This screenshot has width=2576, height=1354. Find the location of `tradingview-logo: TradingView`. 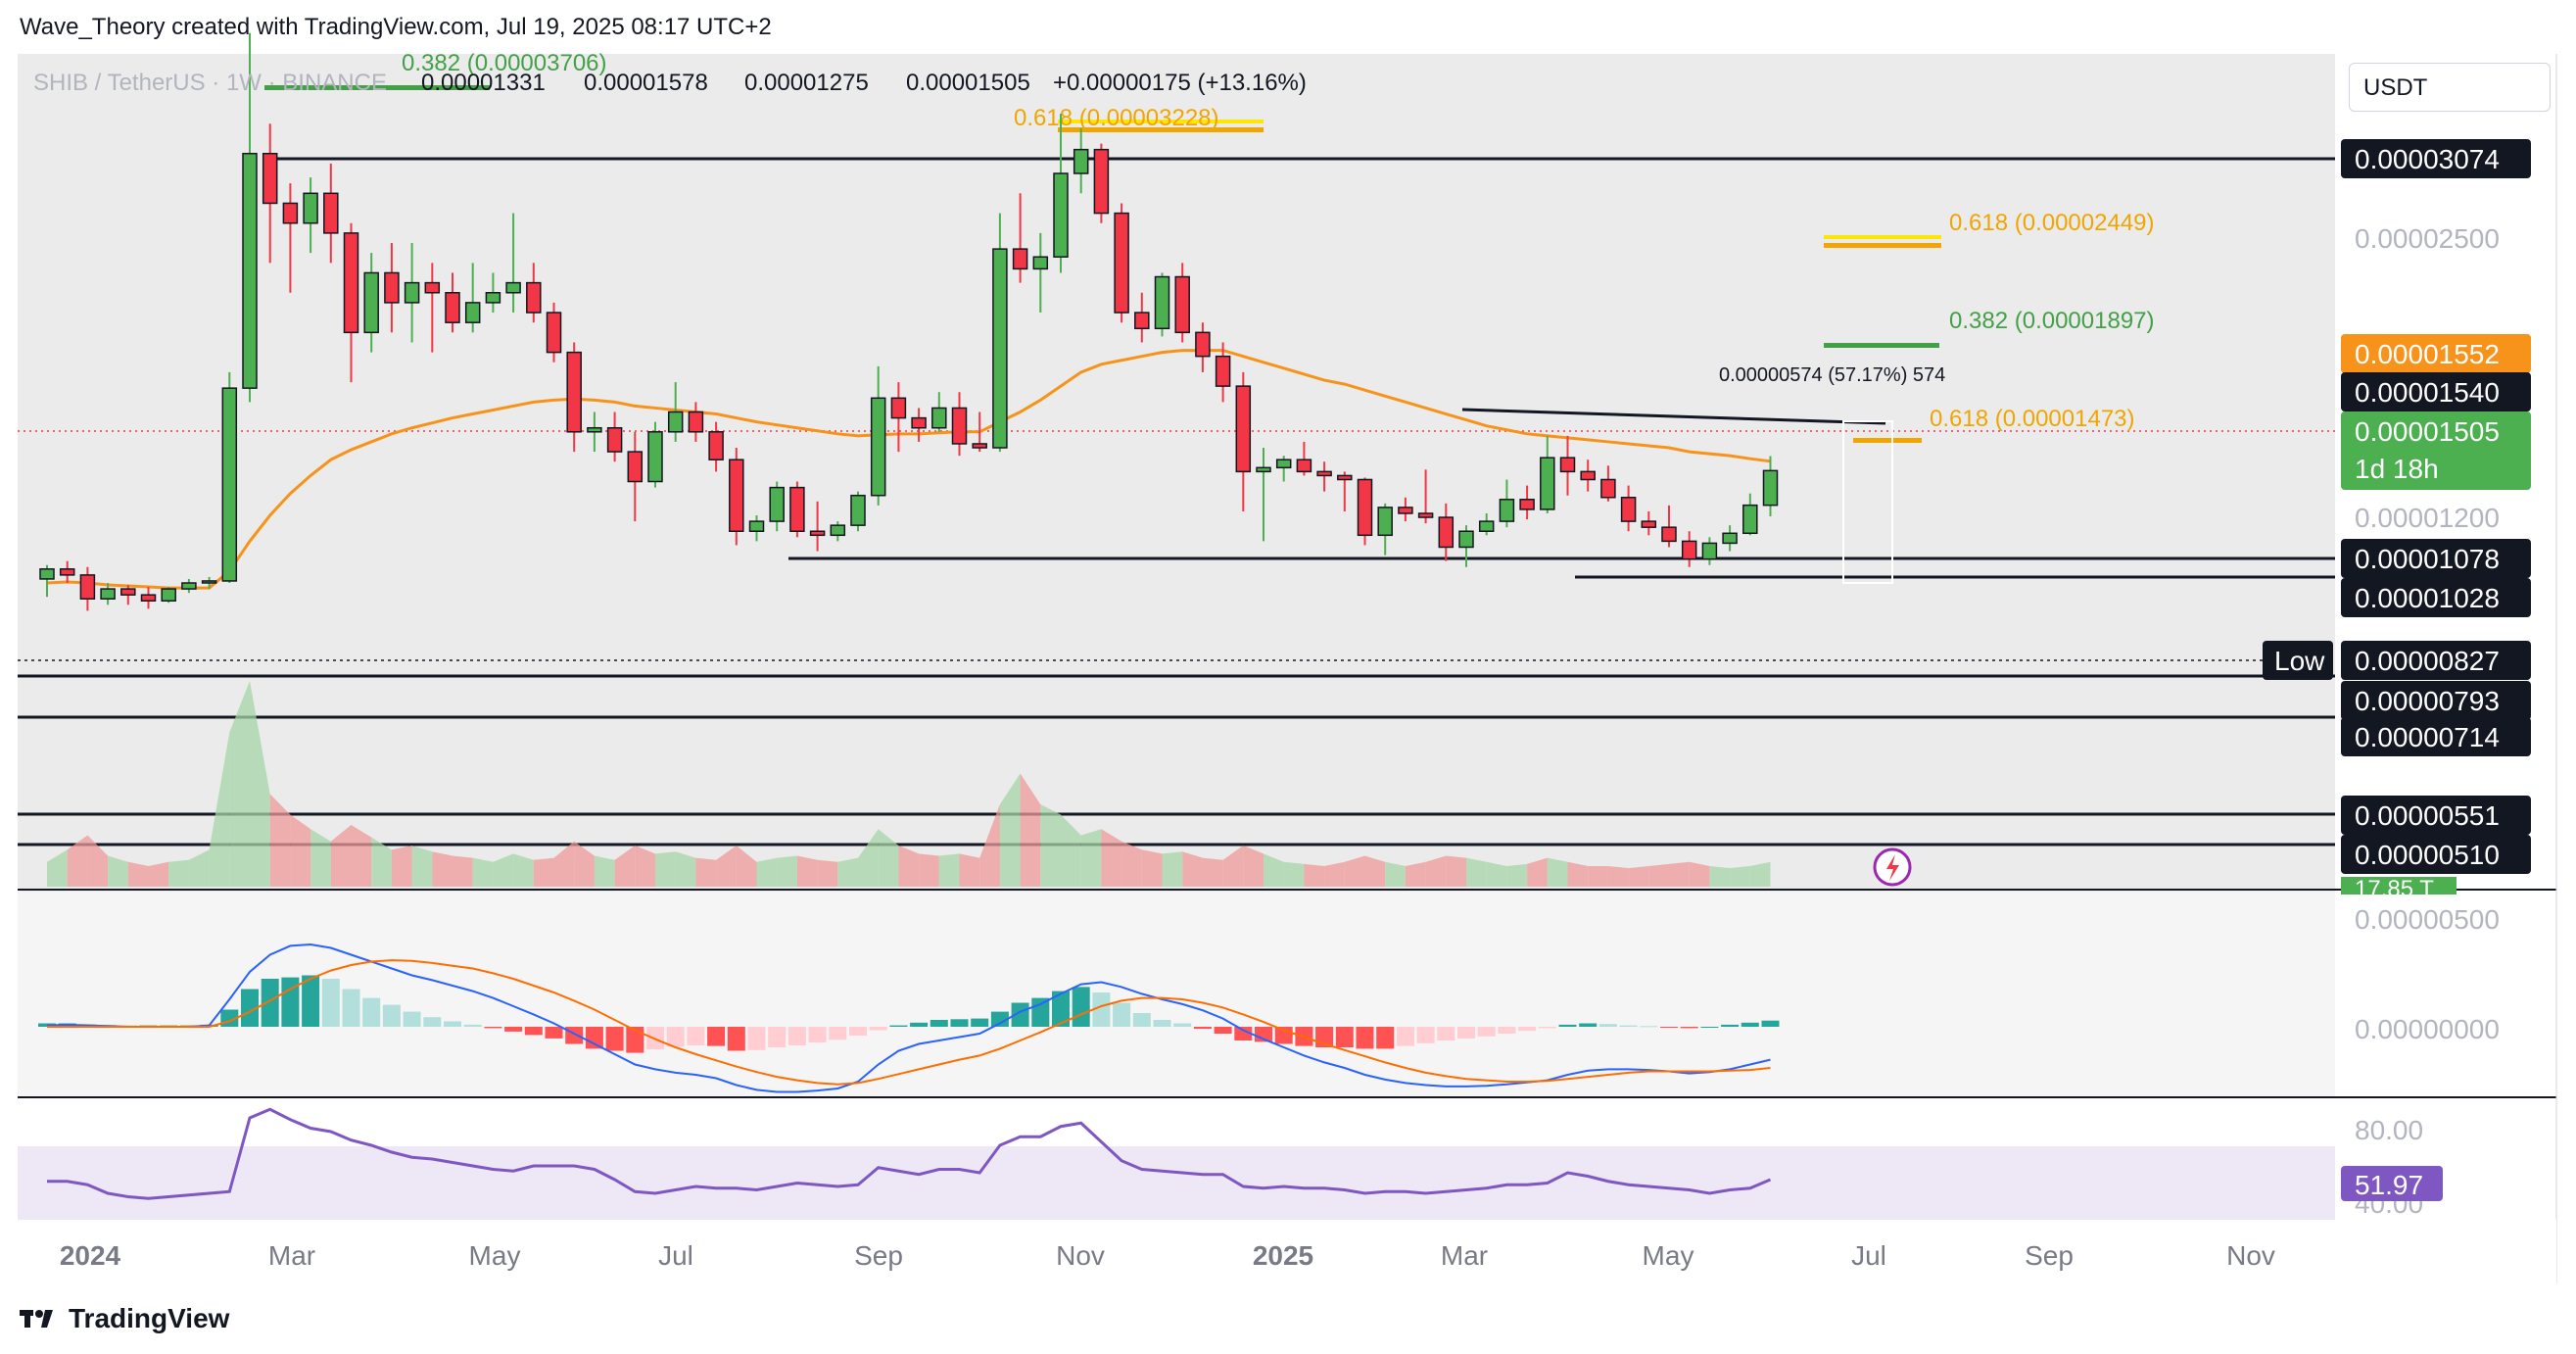

tradingview-logo: TradingView is located at coordinates (125, 1318).